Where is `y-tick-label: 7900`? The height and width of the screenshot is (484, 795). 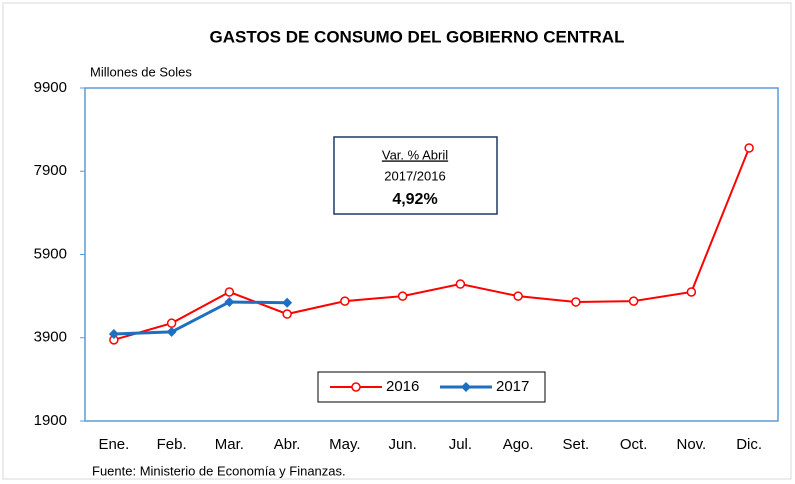
y-tick-label: 7900 is located at coordinates (50, 170).